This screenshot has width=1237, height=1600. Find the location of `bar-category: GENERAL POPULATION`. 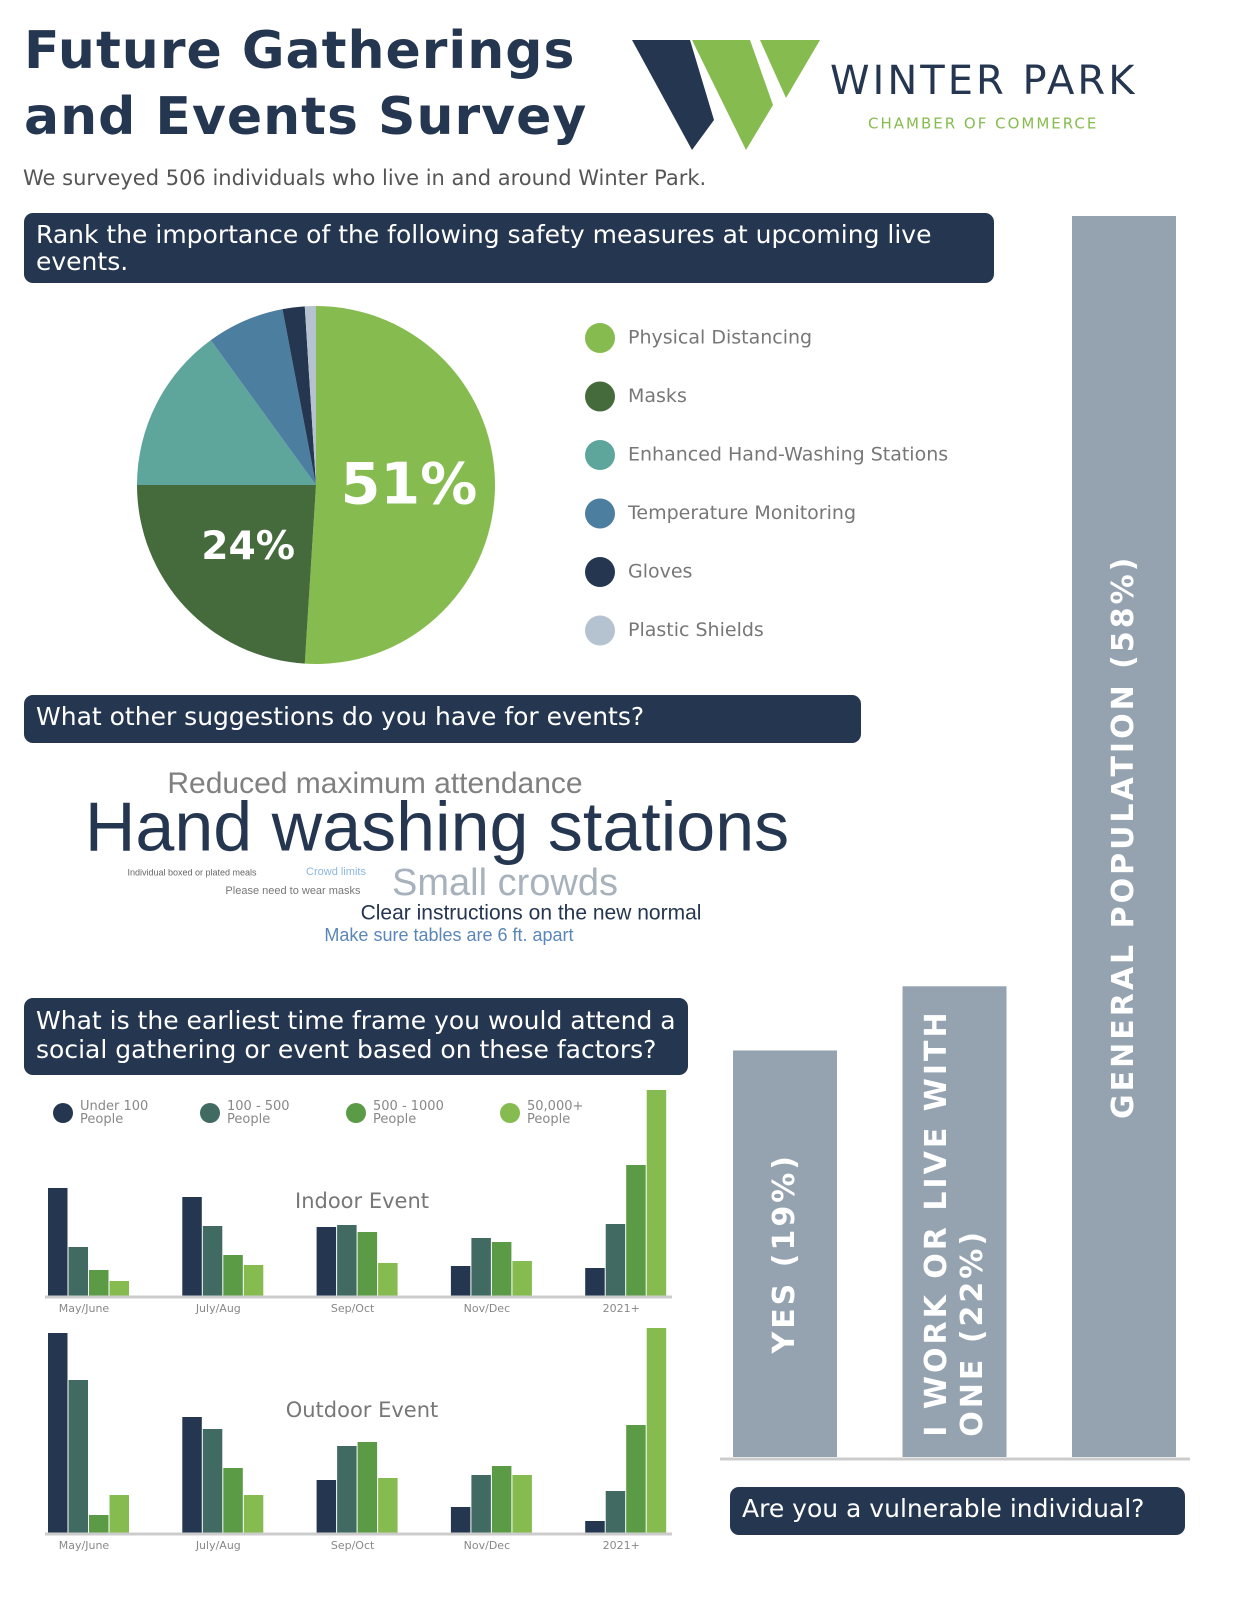

bar-category: GENERAL POPULATION is located at coordinates (1123, 900).